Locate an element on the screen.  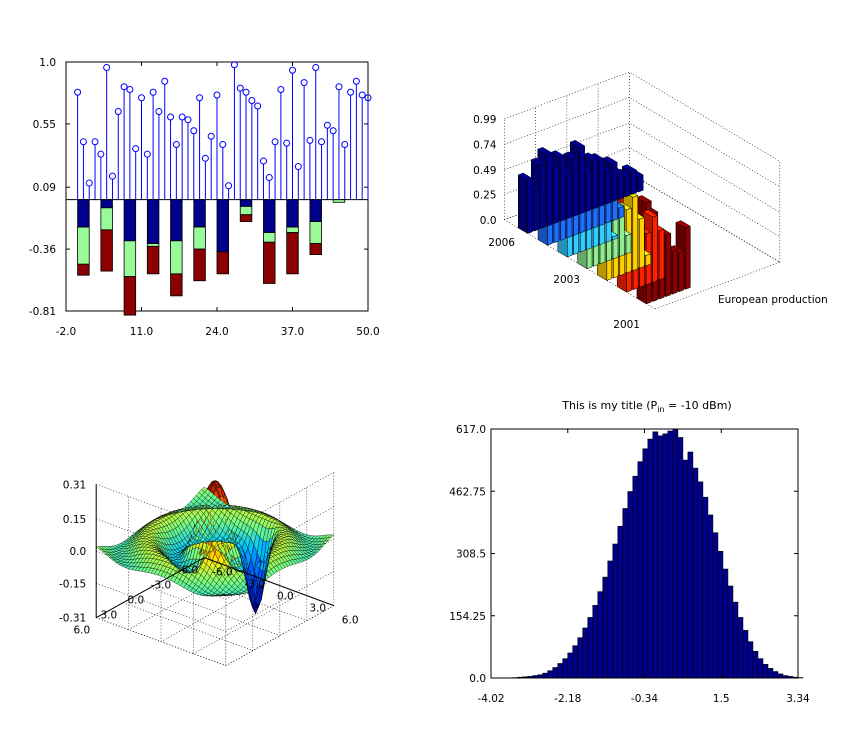
y-tick-label: 0.0 is located at coordinates (135, 601).